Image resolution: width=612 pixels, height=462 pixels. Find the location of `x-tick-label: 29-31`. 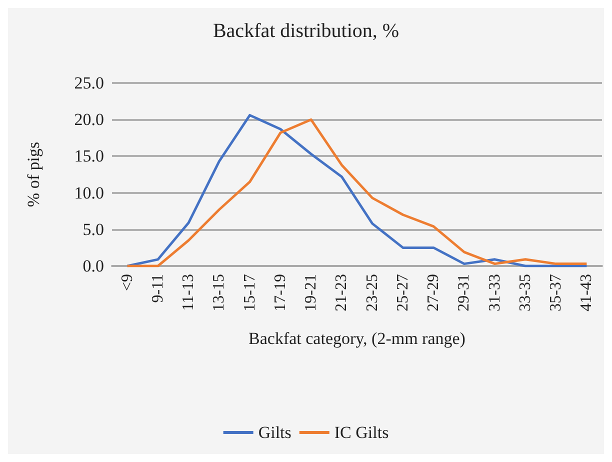

x-tick-label: 29-31 is located at coordinates (464, 293).